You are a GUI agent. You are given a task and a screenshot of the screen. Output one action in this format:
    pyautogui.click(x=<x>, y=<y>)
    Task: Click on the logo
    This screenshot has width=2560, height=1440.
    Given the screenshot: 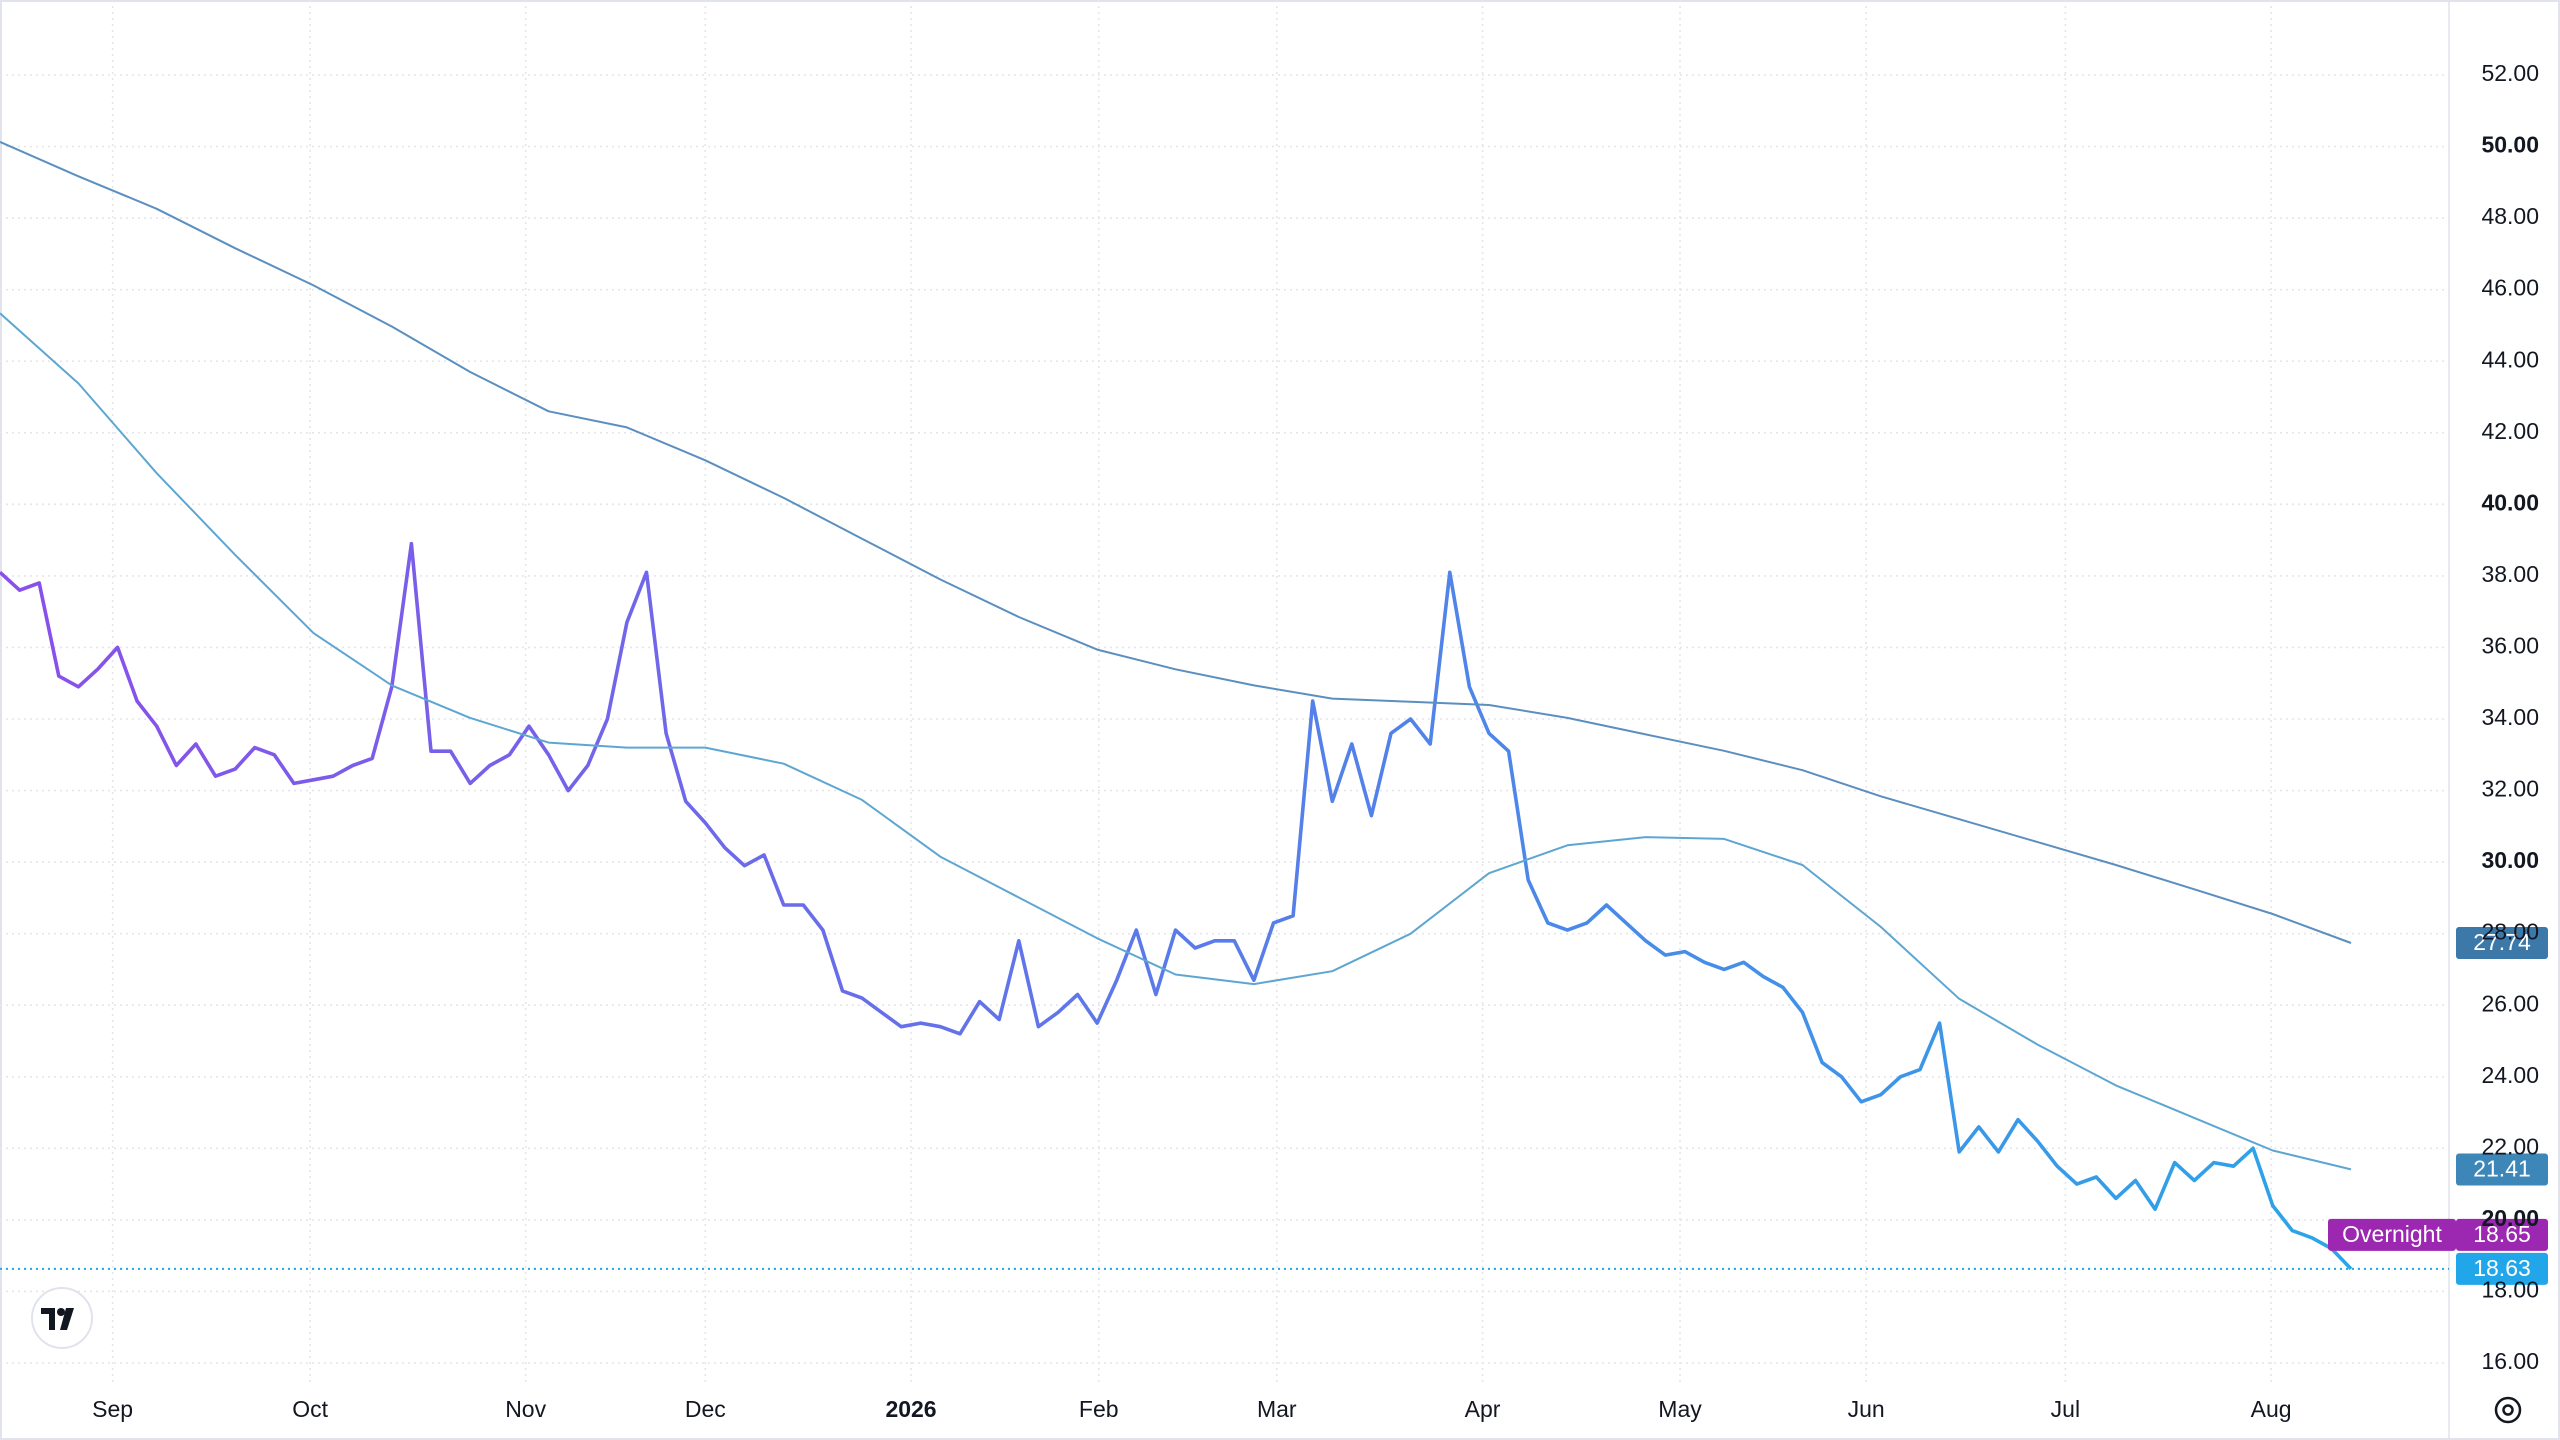 What is the action you would take?
    pyautogui.click(x=62, y=1318)
    